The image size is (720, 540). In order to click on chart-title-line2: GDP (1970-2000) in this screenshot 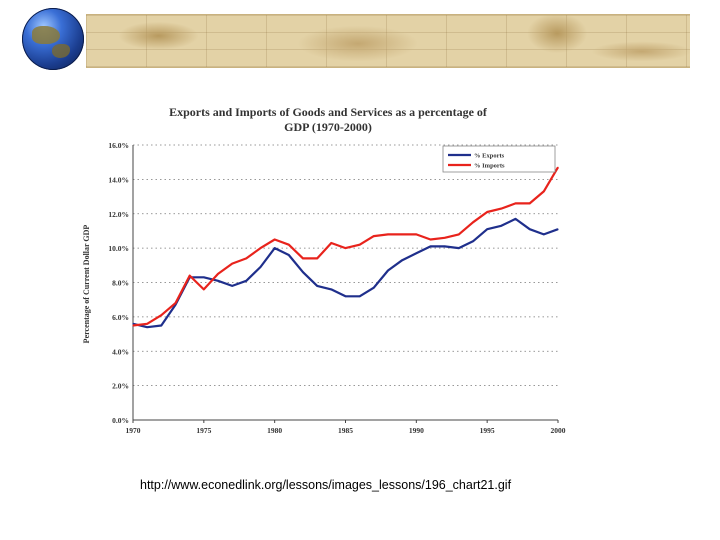, I will do `click(328, 127)`.